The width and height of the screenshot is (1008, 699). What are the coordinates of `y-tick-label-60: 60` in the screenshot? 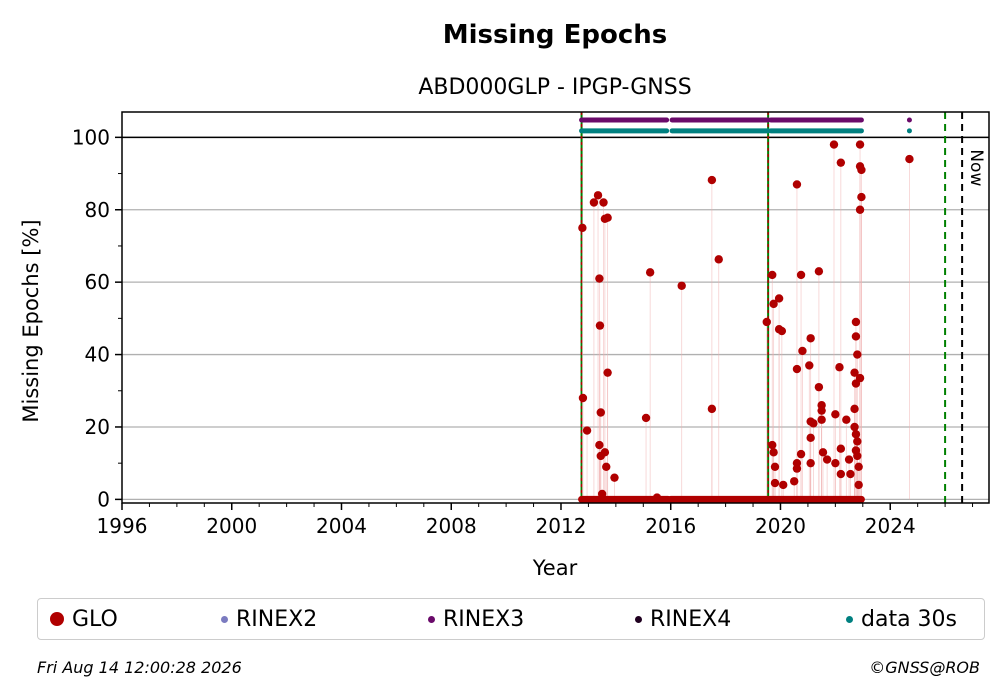 It's located at (97, 282).